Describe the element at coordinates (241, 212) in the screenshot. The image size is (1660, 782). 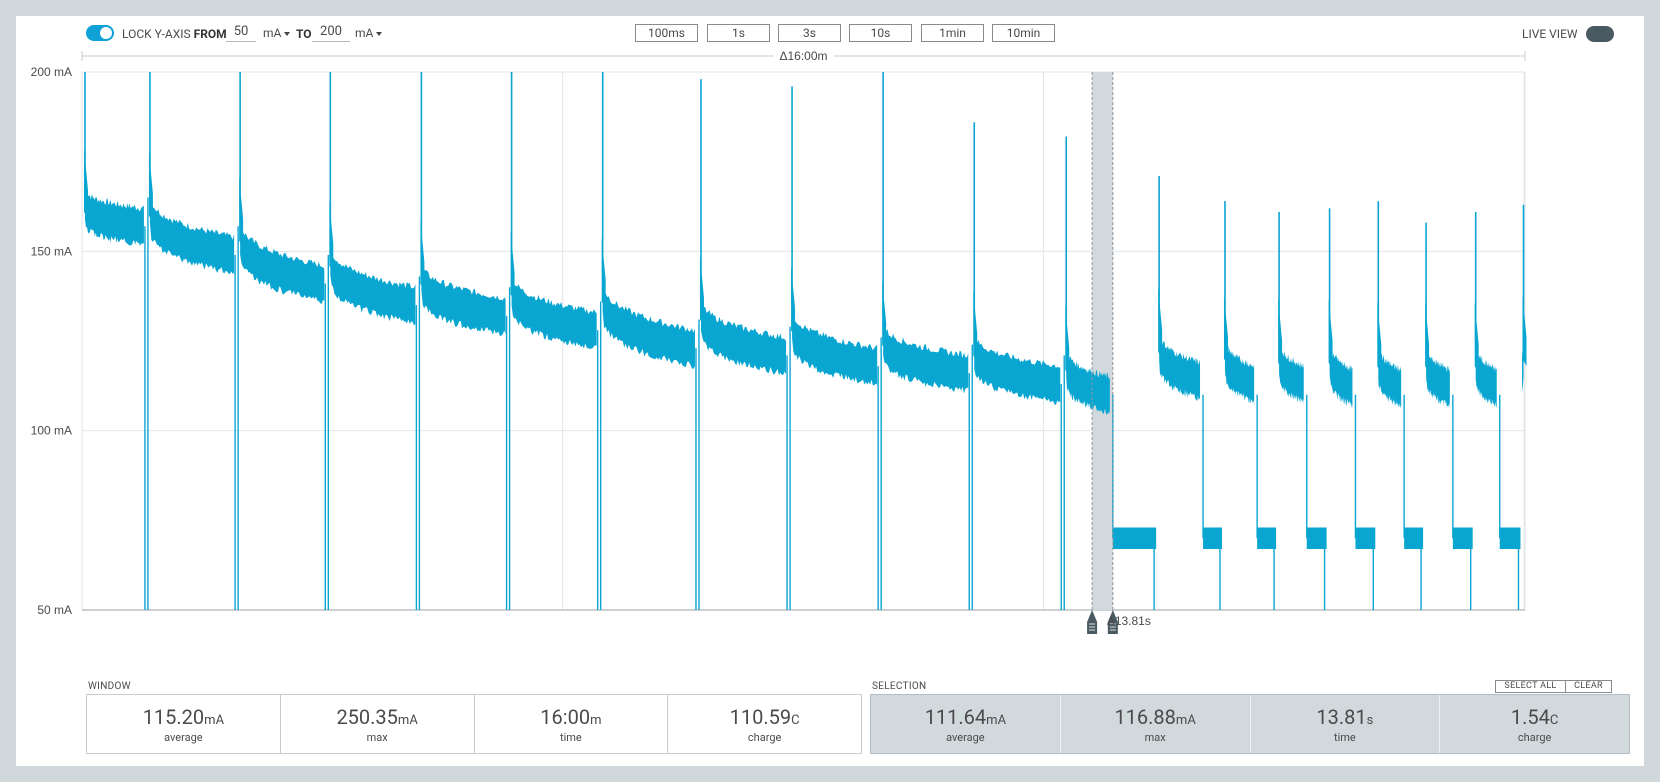
I see `trace-segment-2-rise` at that location.